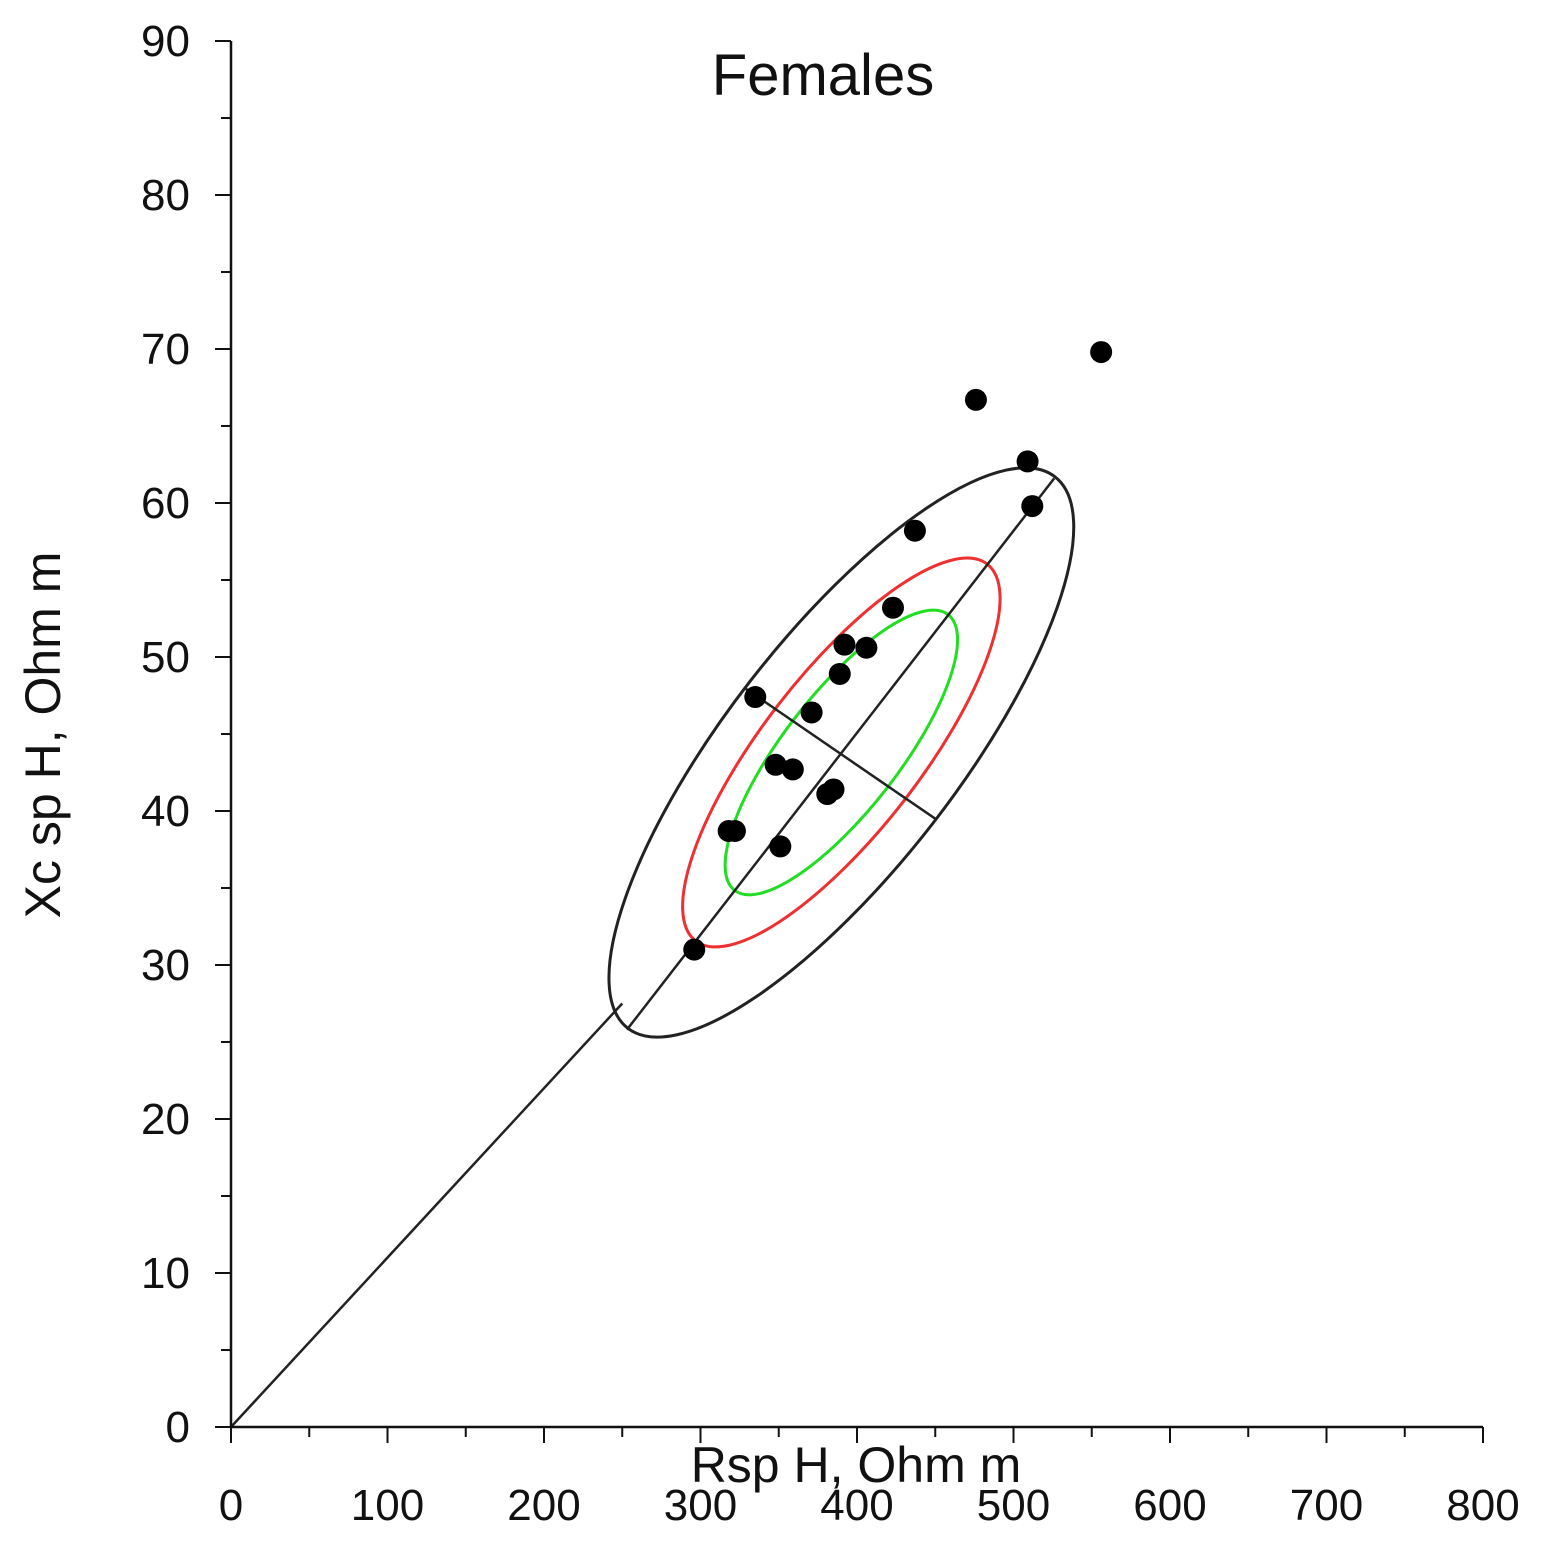 The image size is (1544, 1547). I want to click on x-tick-label: 300, so click(700, 1505).